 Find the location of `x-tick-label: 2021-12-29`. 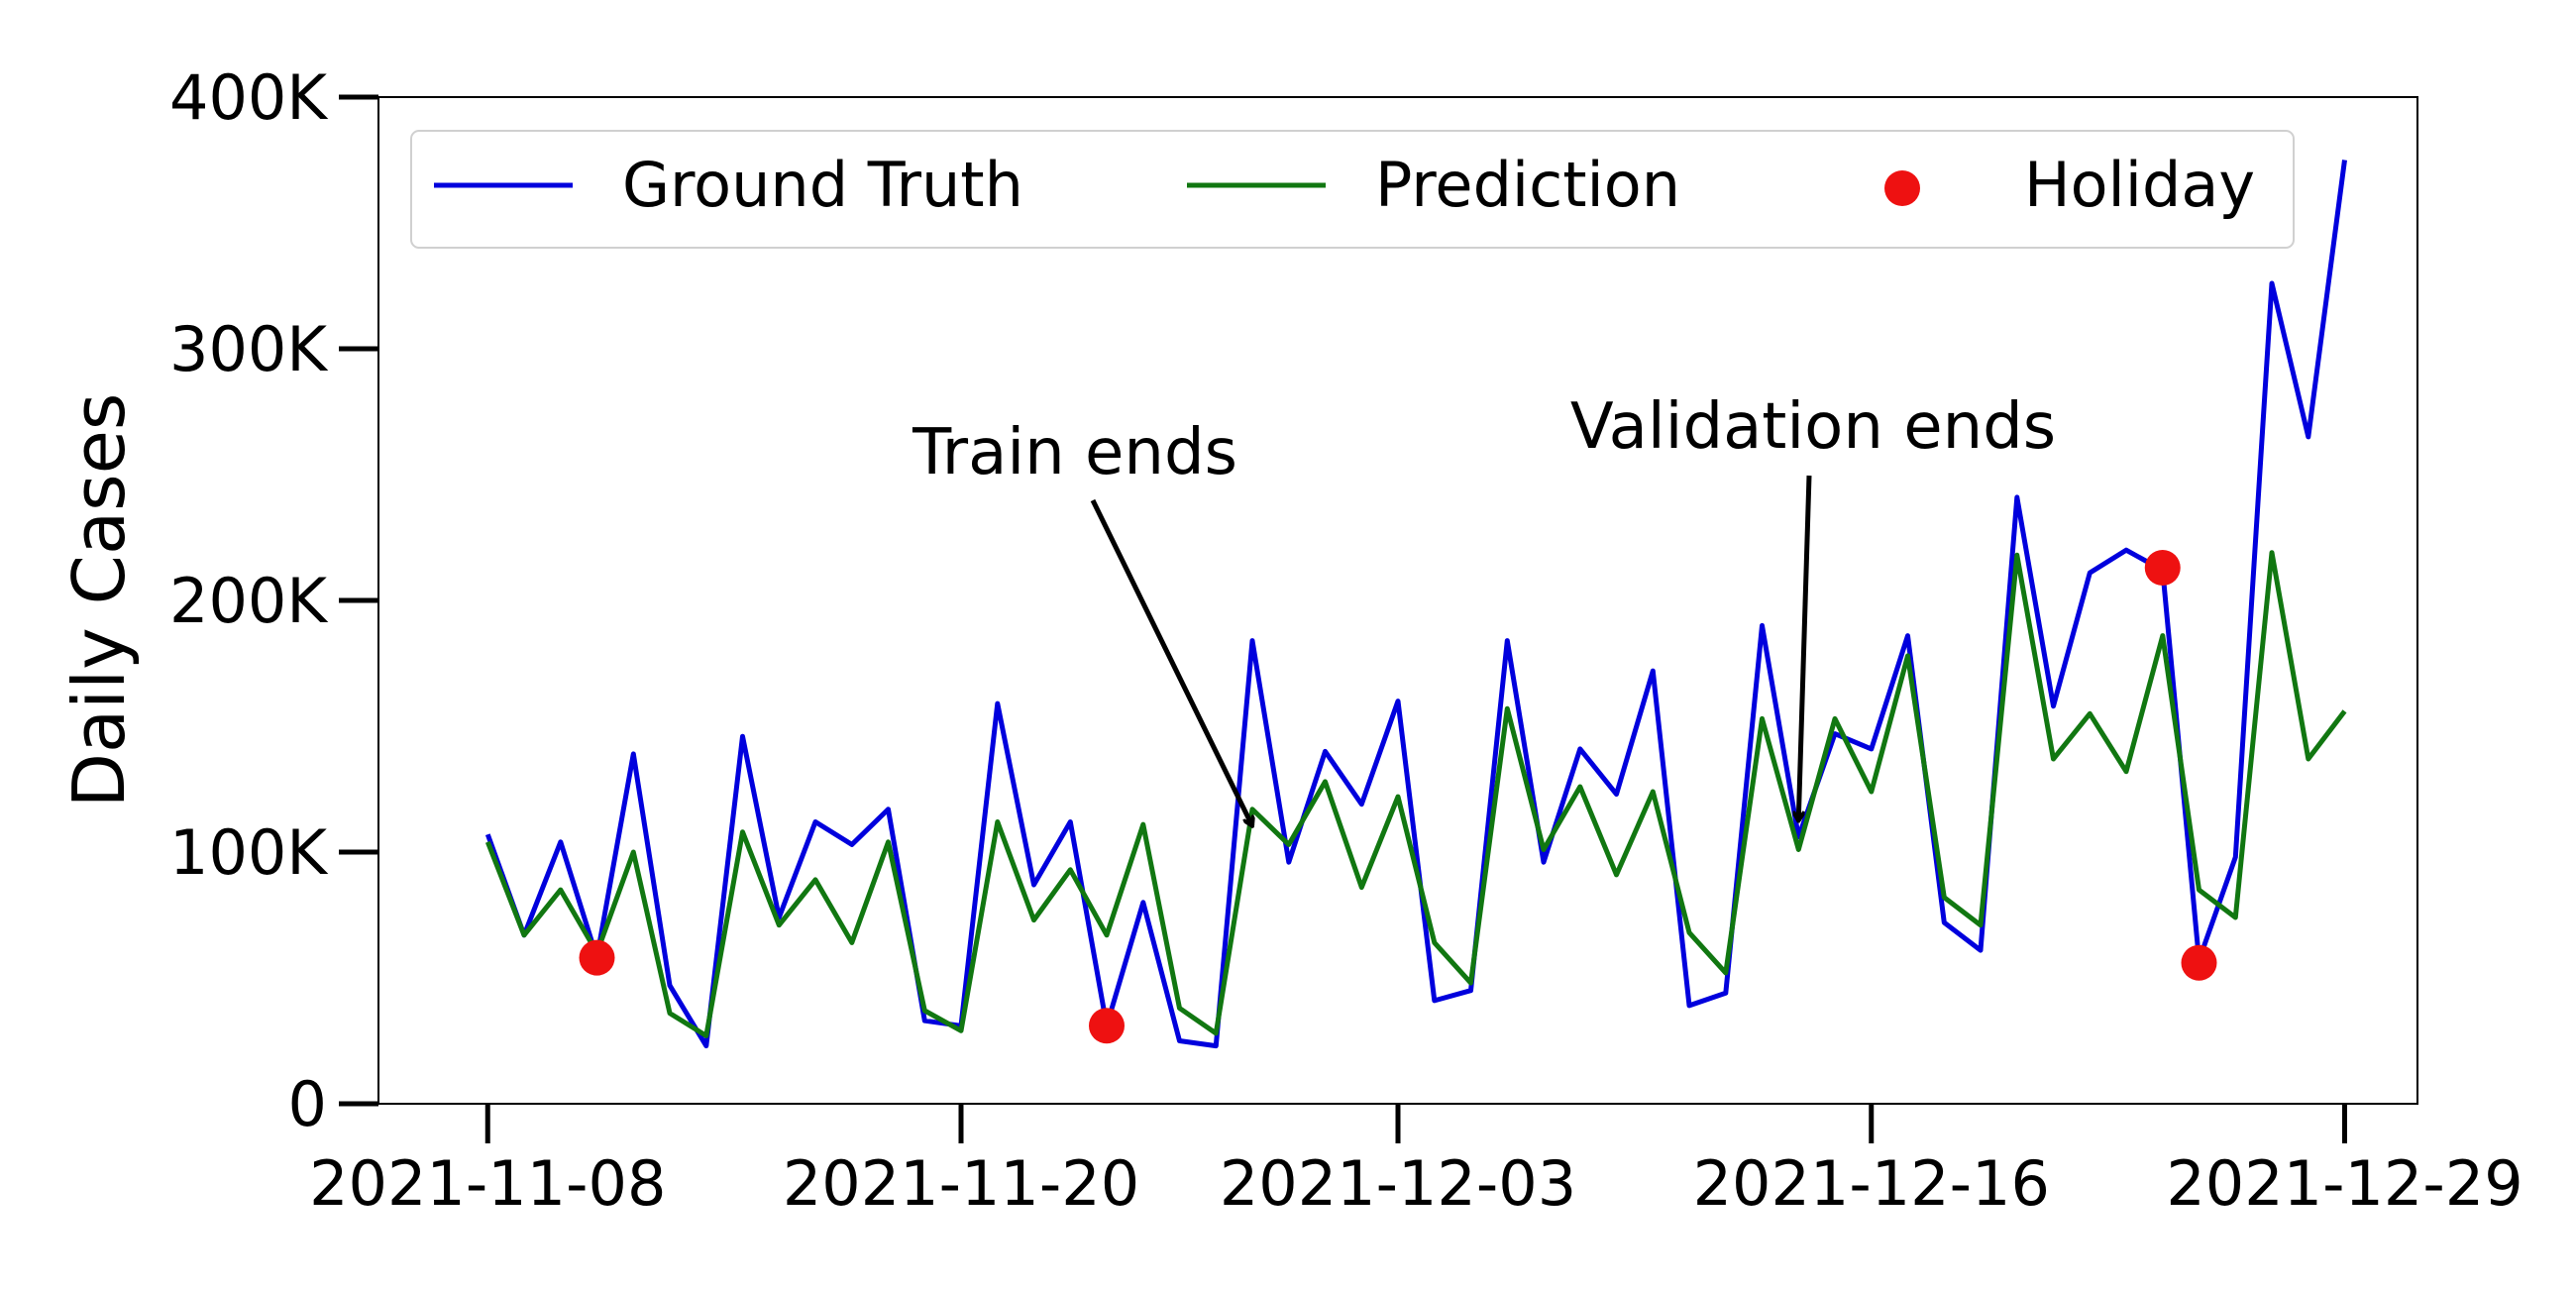

x-tick-label: 2021-12-29 is located at coordinates (2344, 1183).